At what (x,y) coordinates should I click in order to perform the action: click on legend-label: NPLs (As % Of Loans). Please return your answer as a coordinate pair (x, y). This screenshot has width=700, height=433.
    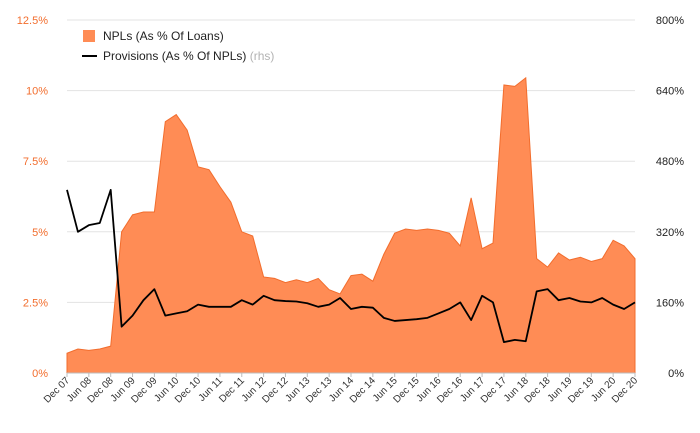
    Looking at the image, I should click on (163, 36).